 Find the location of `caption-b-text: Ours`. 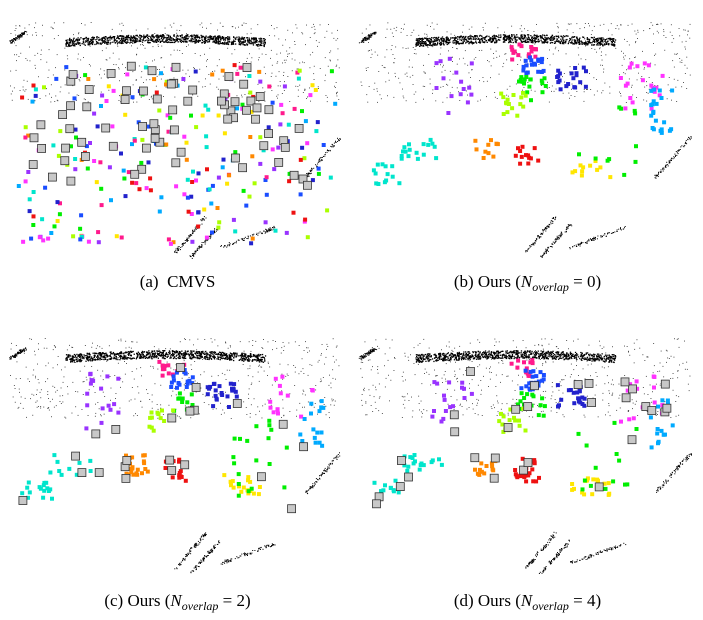

caption-b-text: Ours is located at coordinates (494, 281).